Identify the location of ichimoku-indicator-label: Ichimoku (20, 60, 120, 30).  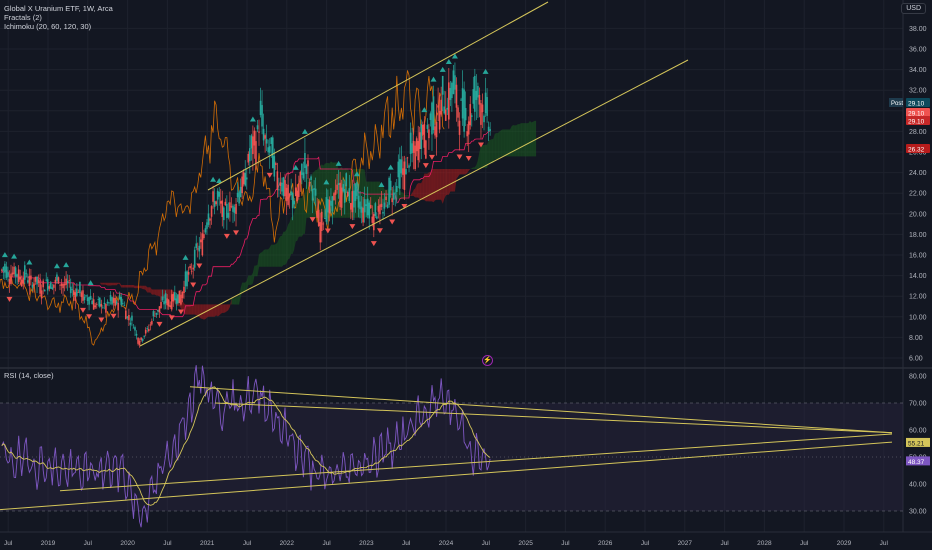
(48, 26).